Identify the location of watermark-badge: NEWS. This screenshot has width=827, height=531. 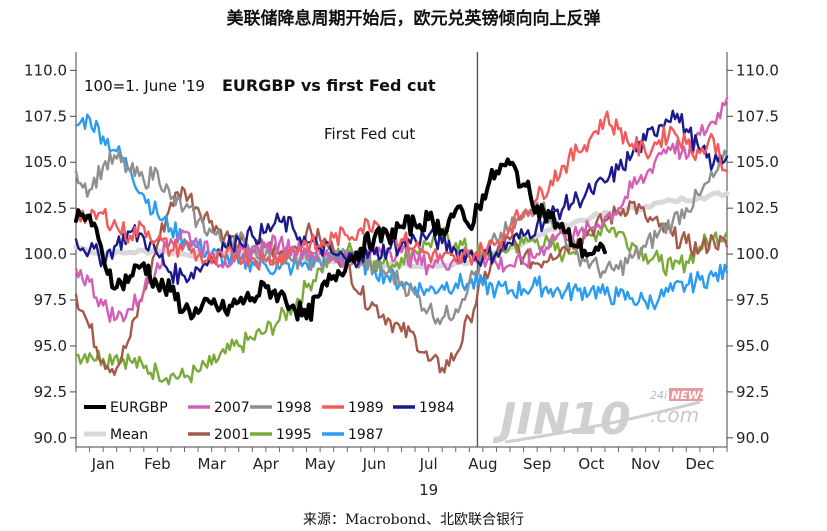
(689, 395).